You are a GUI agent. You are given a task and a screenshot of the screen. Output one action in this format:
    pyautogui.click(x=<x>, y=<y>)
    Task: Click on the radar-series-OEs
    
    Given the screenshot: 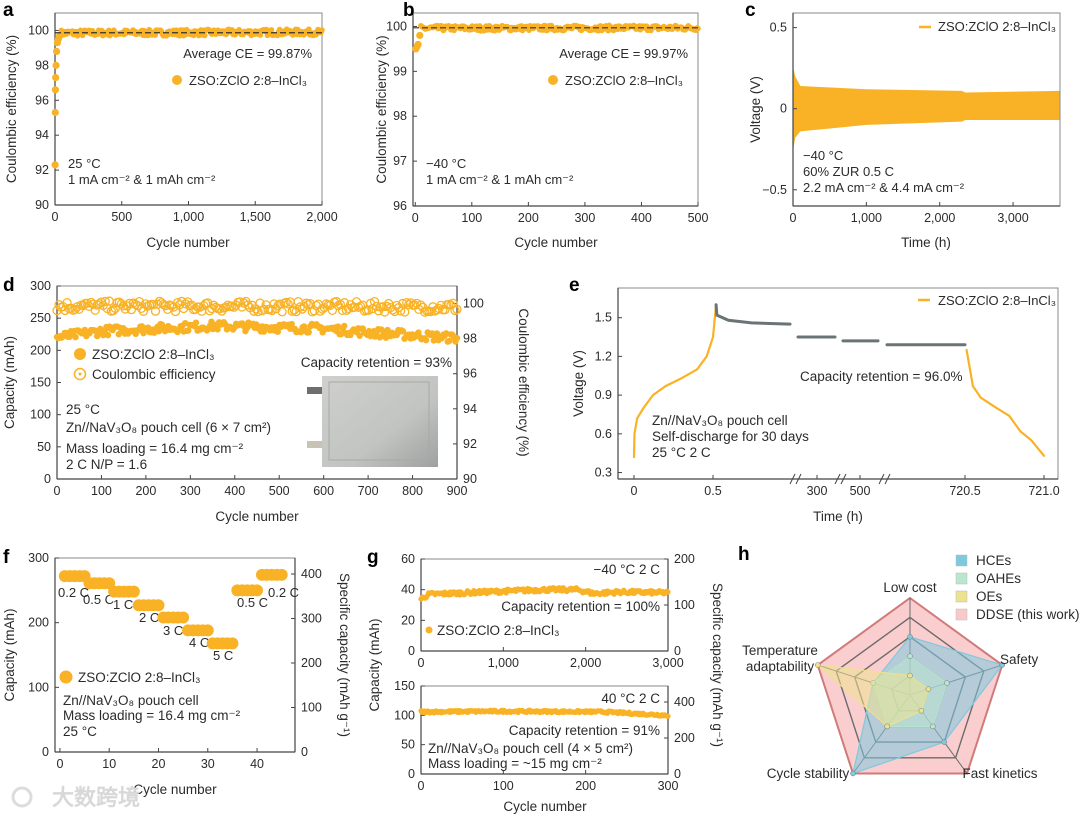 What is the action you would take?
    pyautogui.click(x=872, y=696)
    